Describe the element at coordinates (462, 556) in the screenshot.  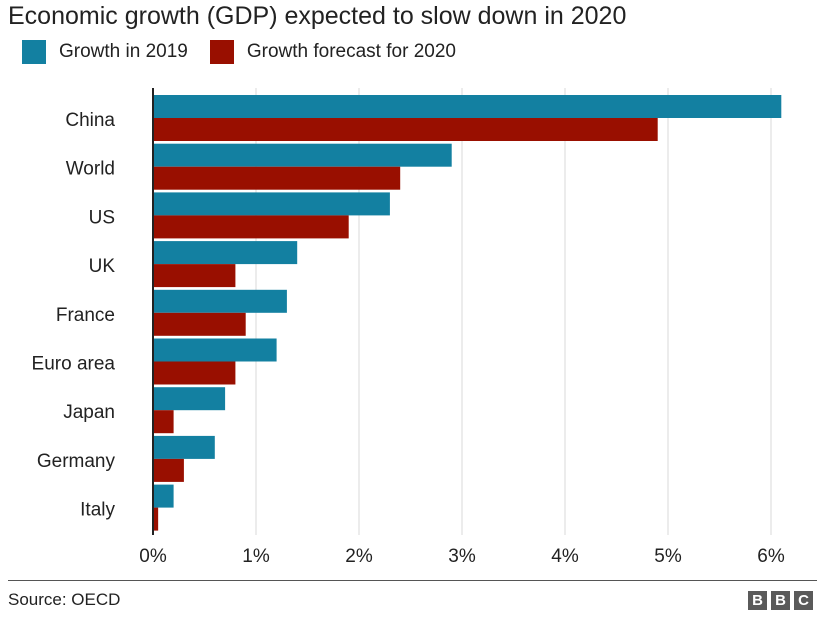
I see `x-tick-label: 3%` at that location.